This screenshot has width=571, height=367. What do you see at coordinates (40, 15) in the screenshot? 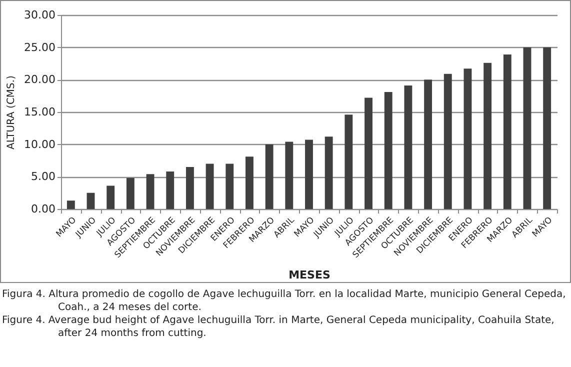
I see `y-tick-label: 30.00` at bounding box center [40, 15].